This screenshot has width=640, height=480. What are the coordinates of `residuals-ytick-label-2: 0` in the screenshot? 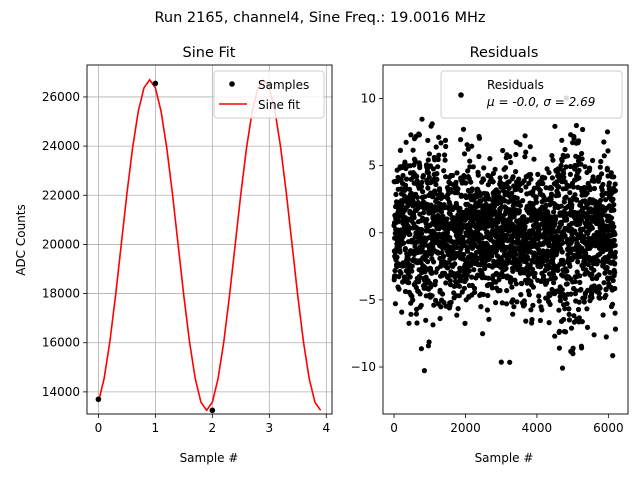 It's located at (372, 233).